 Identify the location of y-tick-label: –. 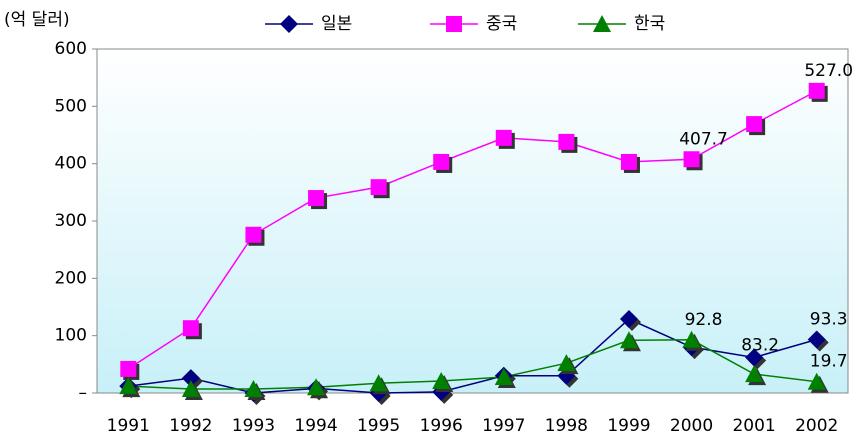
(83, 393).